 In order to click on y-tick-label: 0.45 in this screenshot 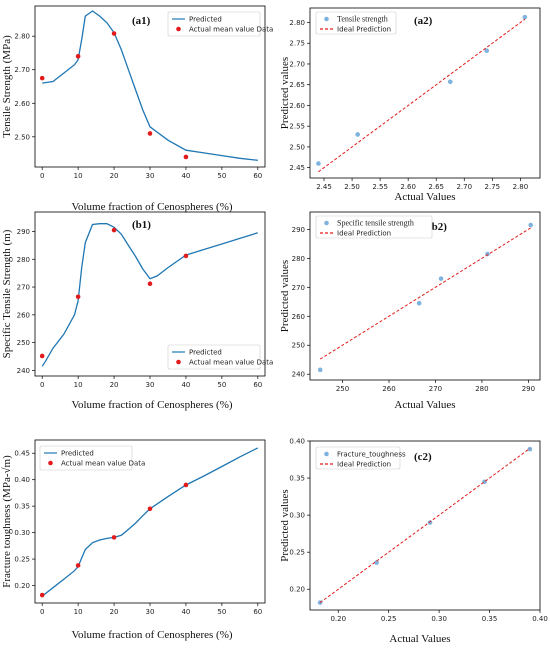, I will do `click(22, 454)`.